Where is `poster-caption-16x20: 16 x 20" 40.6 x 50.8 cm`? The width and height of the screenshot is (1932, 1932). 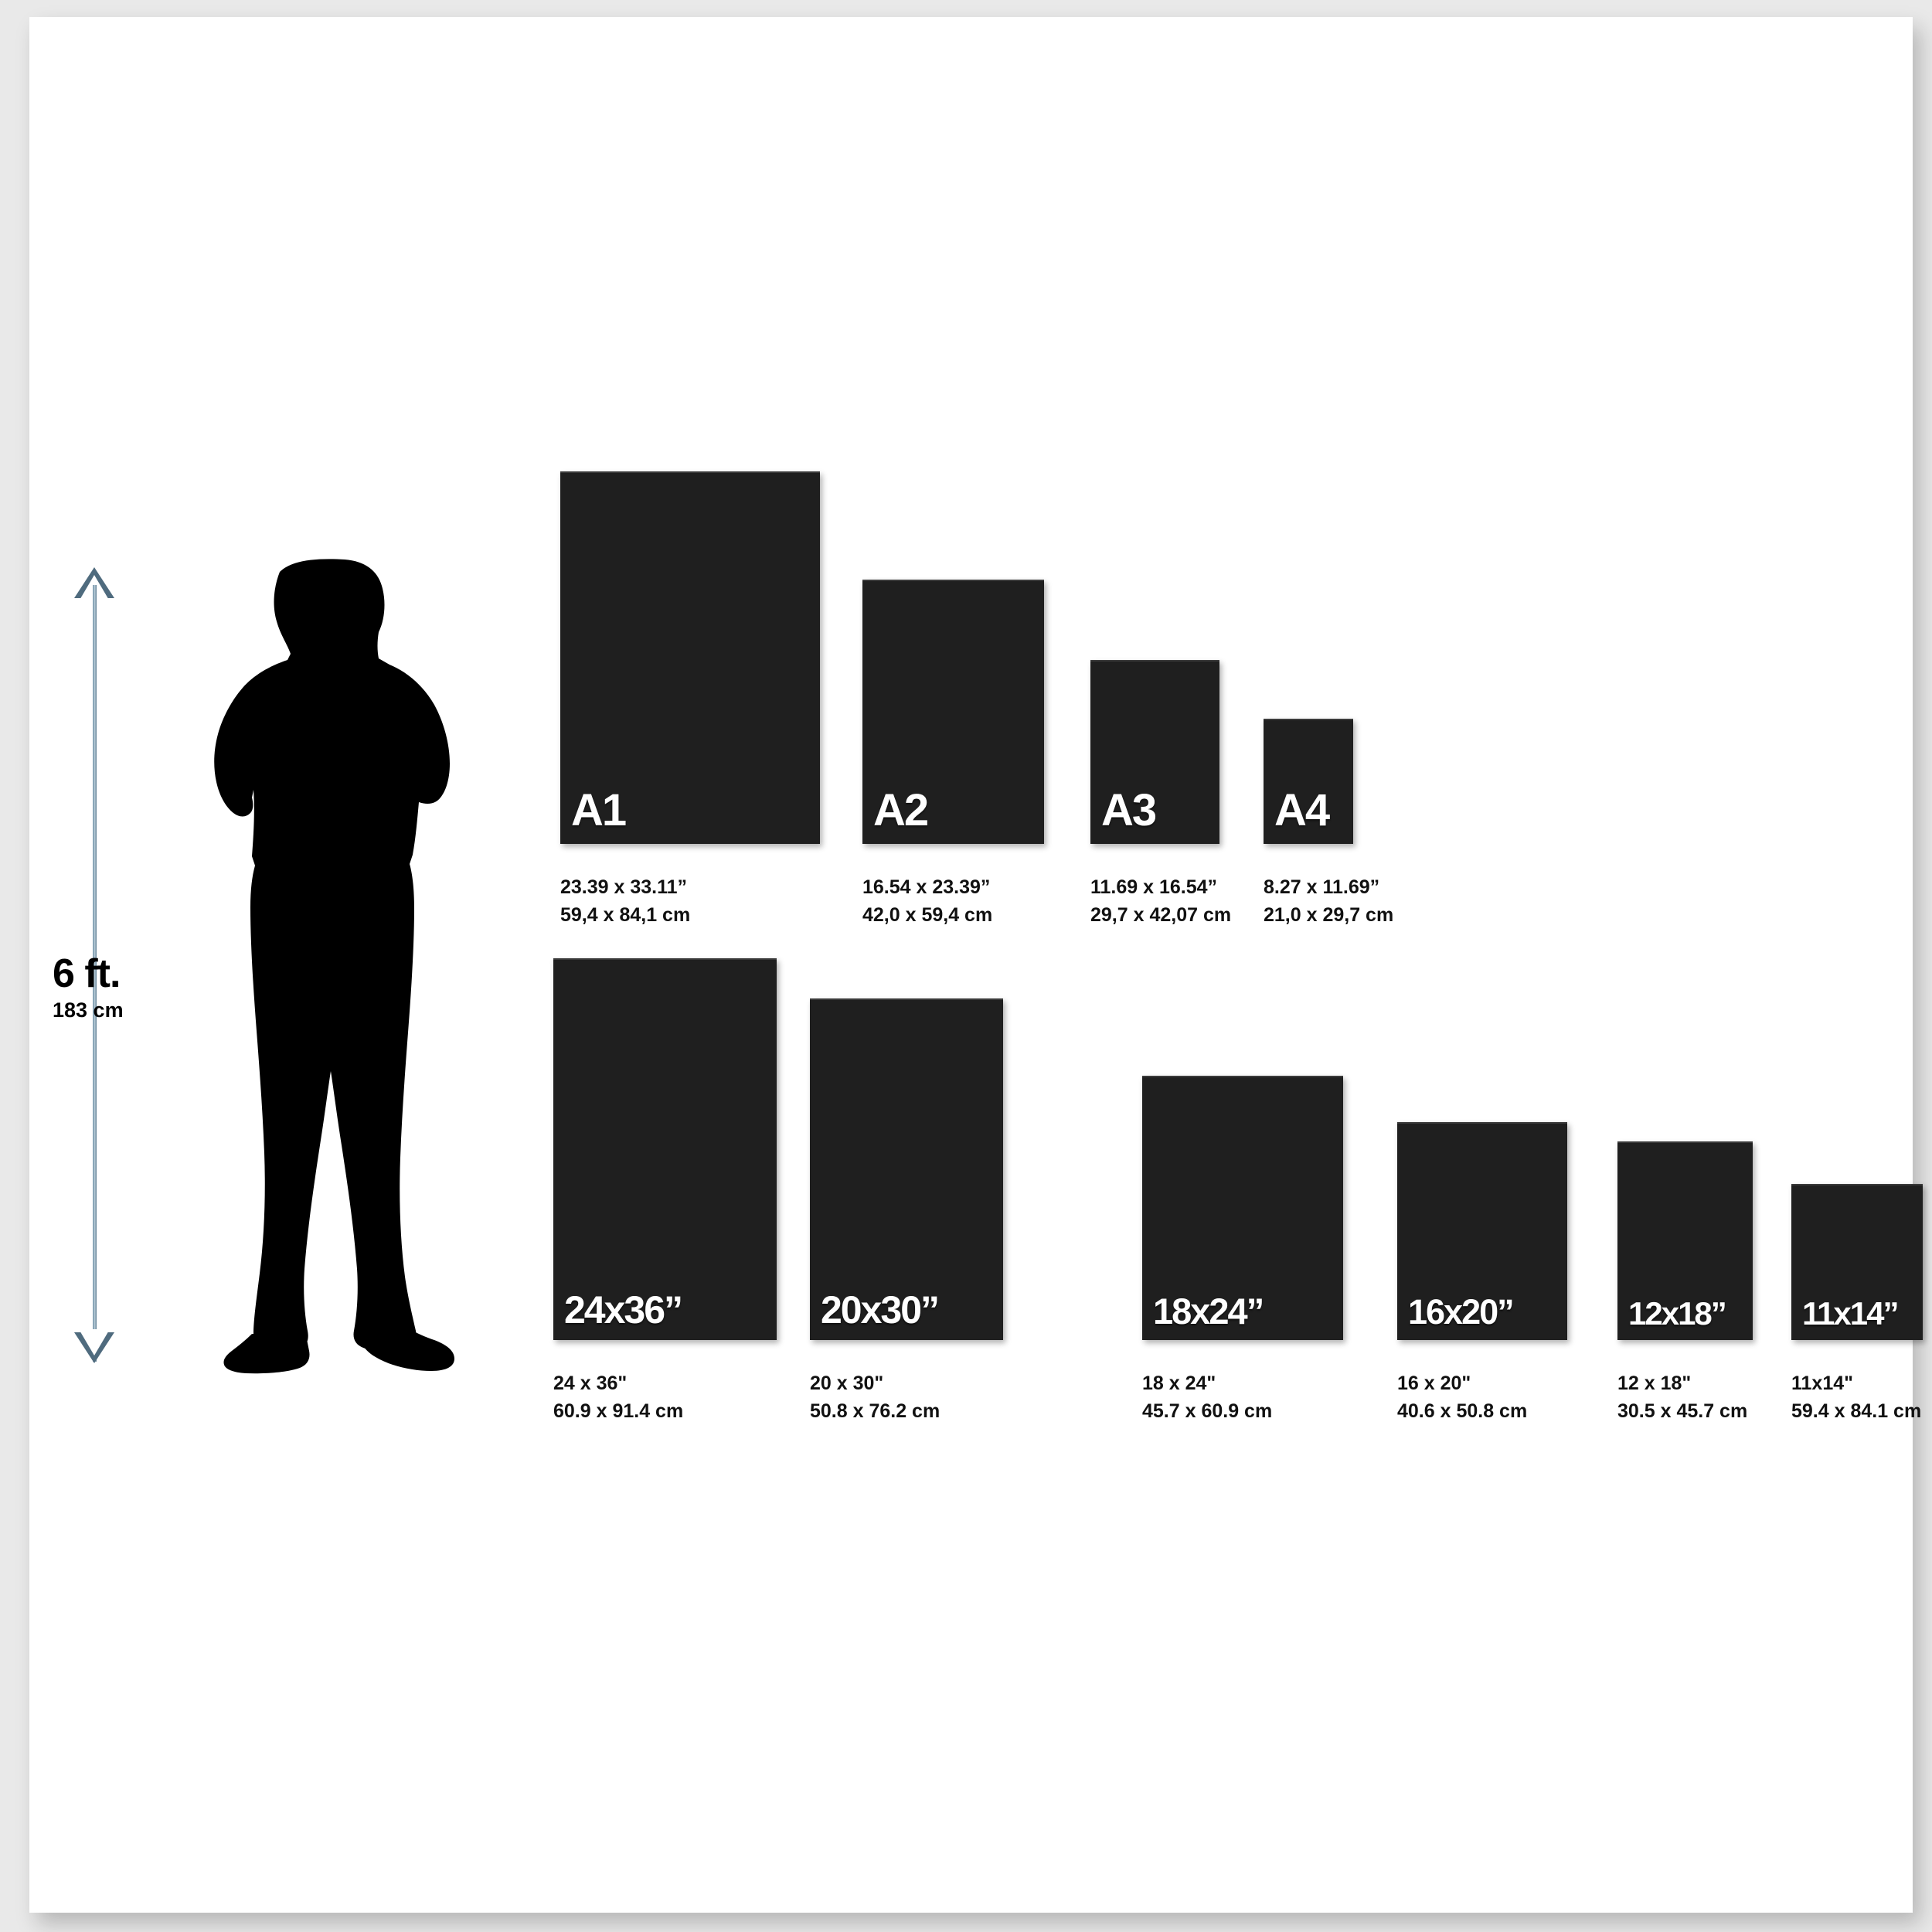
poster-caption-16x20: 16 x 20" 40.6 x 50.8 cm is located at coordinates (1462, 1397).